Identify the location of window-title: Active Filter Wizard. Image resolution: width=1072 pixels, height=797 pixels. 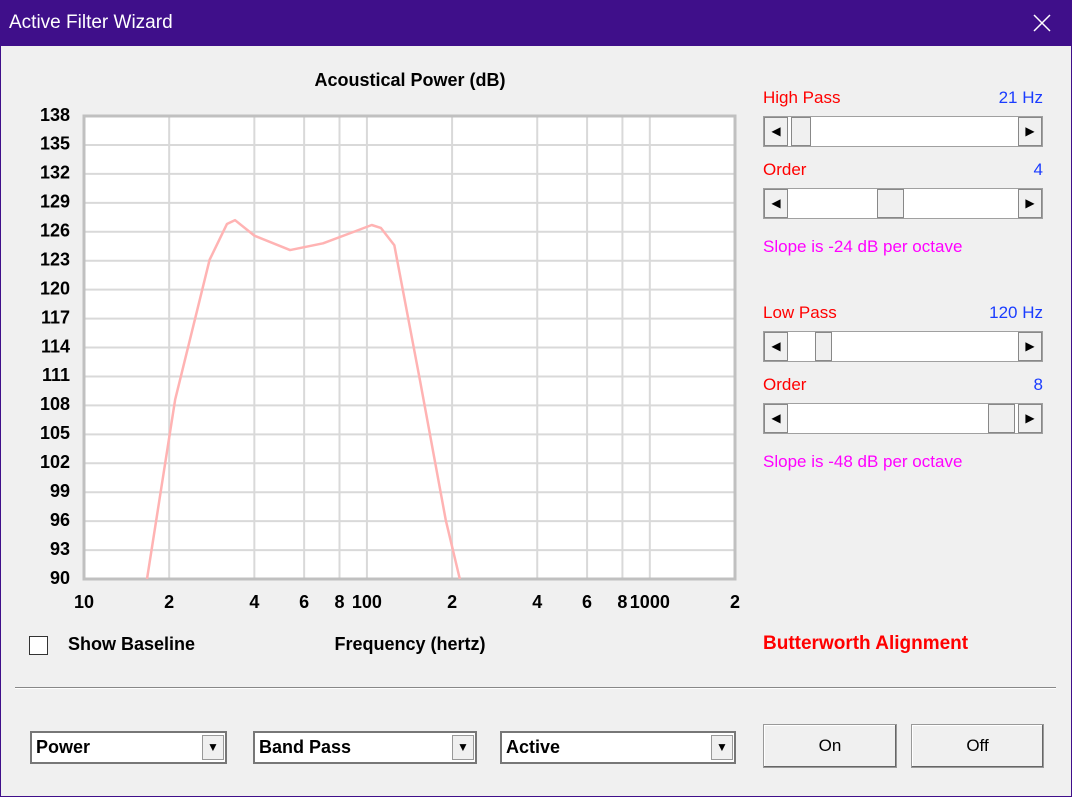
(91, 22).